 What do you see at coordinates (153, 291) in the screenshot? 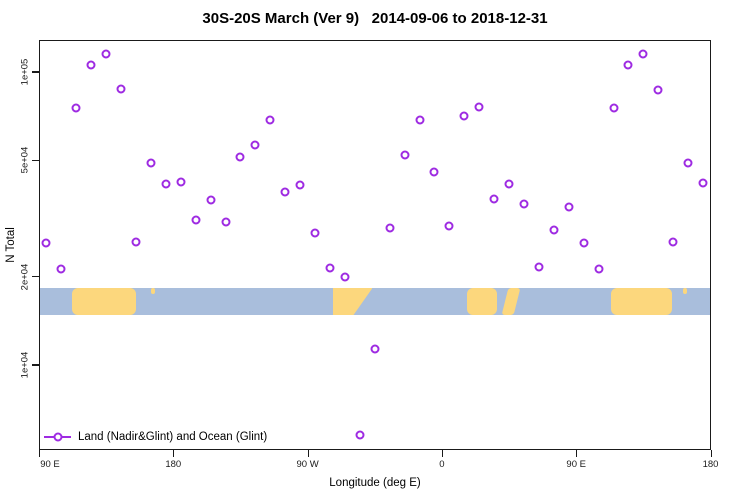
I see `land-patch-new-caledonia` at bounding box center [153, 291].